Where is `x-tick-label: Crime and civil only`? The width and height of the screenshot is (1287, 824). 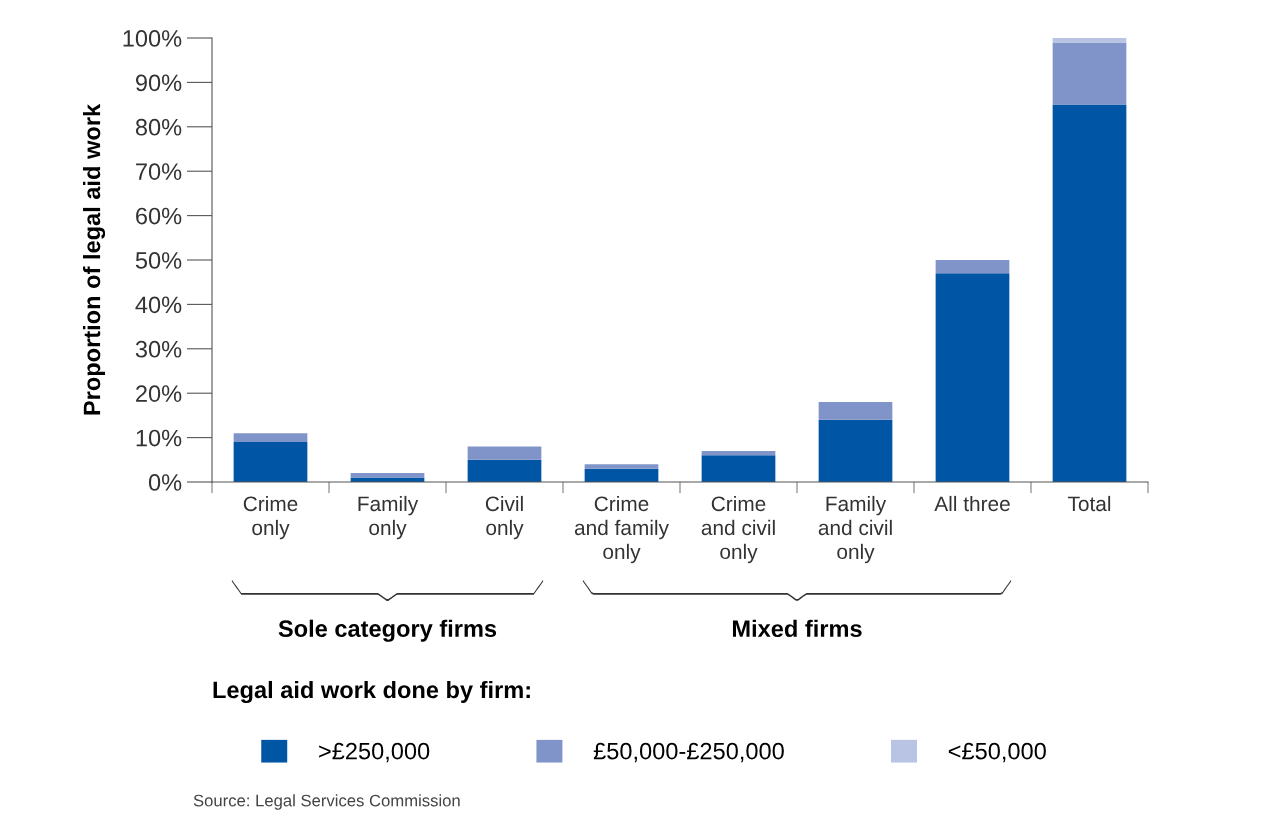
x-tick-label: Crime and civil only is located at coordinates (738, 529).